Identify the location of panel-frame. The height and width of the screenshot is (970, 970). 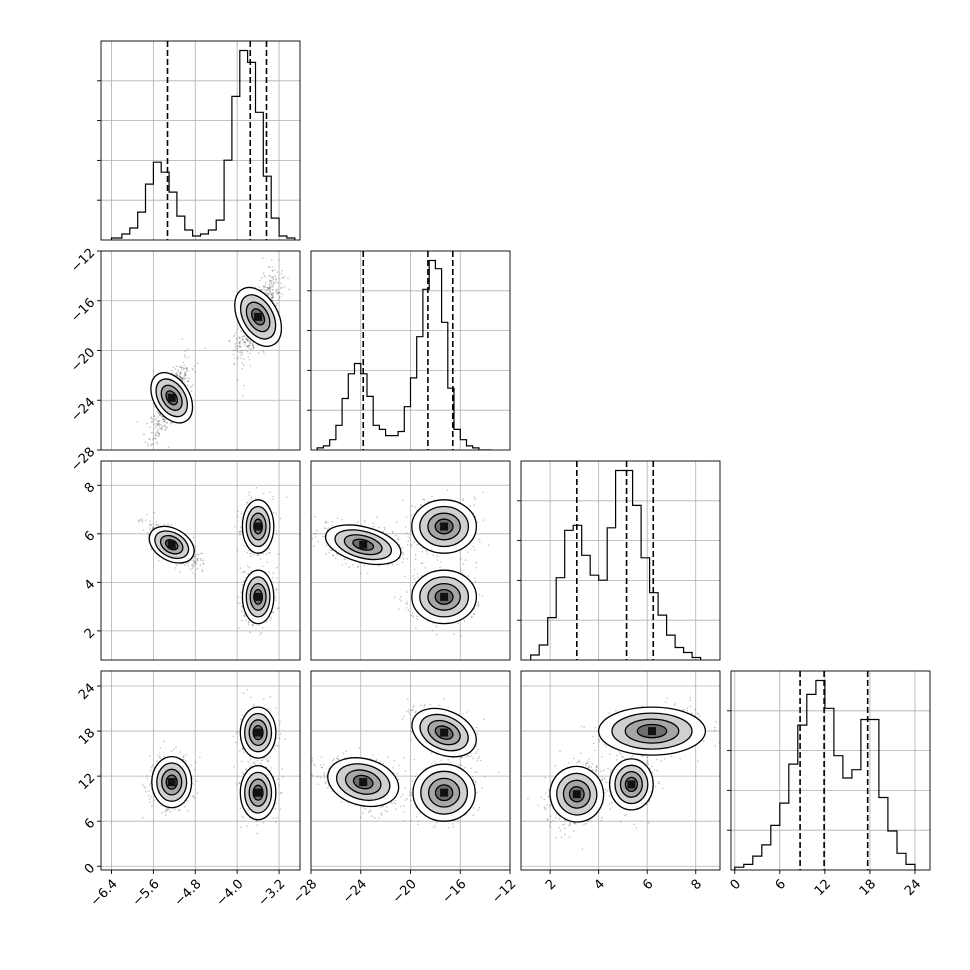
(620, 560).